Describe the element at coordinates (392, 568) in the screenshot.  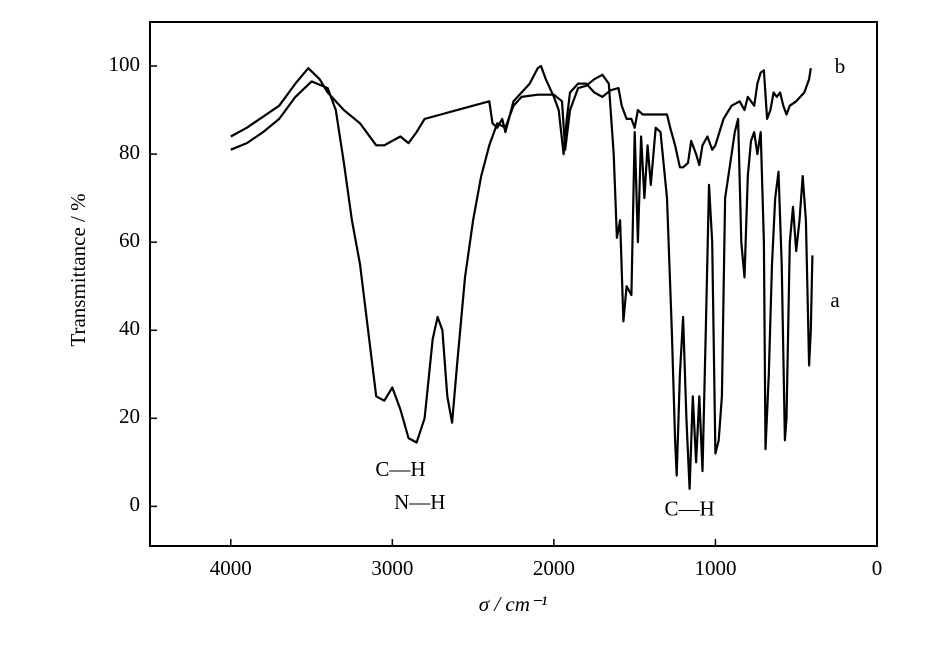
I see `x-tick-label: 3000` at that location.